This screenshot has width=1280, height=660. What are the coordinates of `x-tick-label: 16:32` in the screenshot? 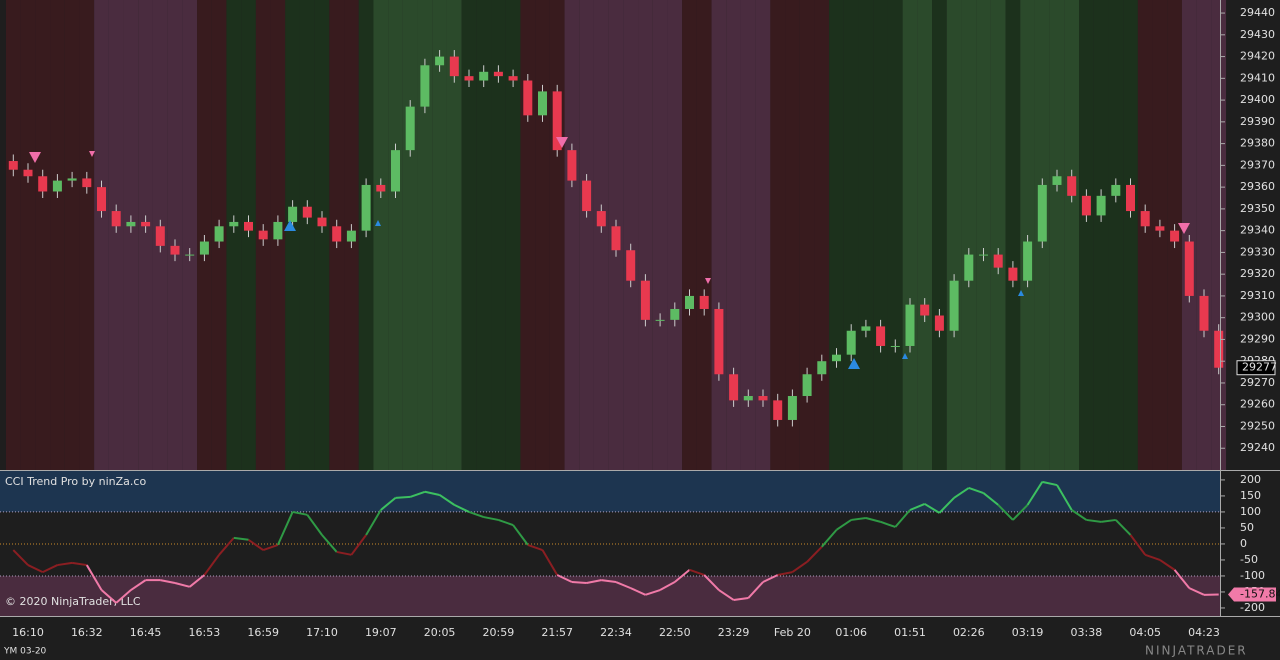 It's located at (87, 632).